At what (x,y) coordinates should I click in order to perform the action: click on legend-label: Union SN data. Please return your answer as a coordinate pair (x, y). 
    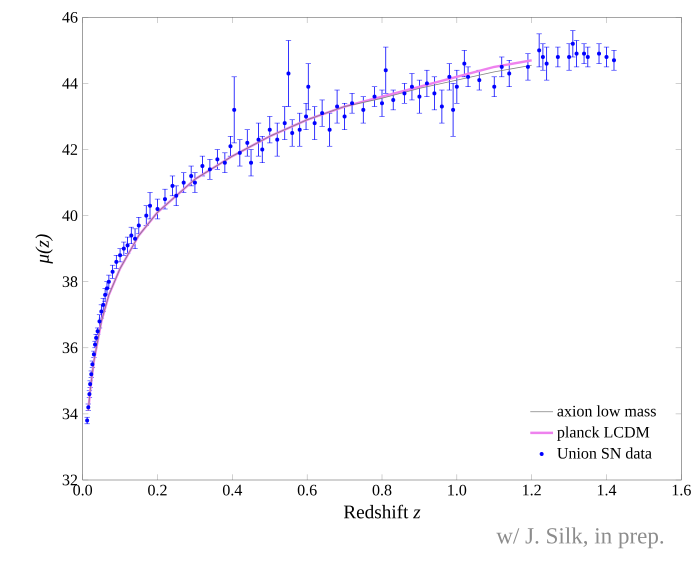
    Looking at the image, I should click on (604, 453).